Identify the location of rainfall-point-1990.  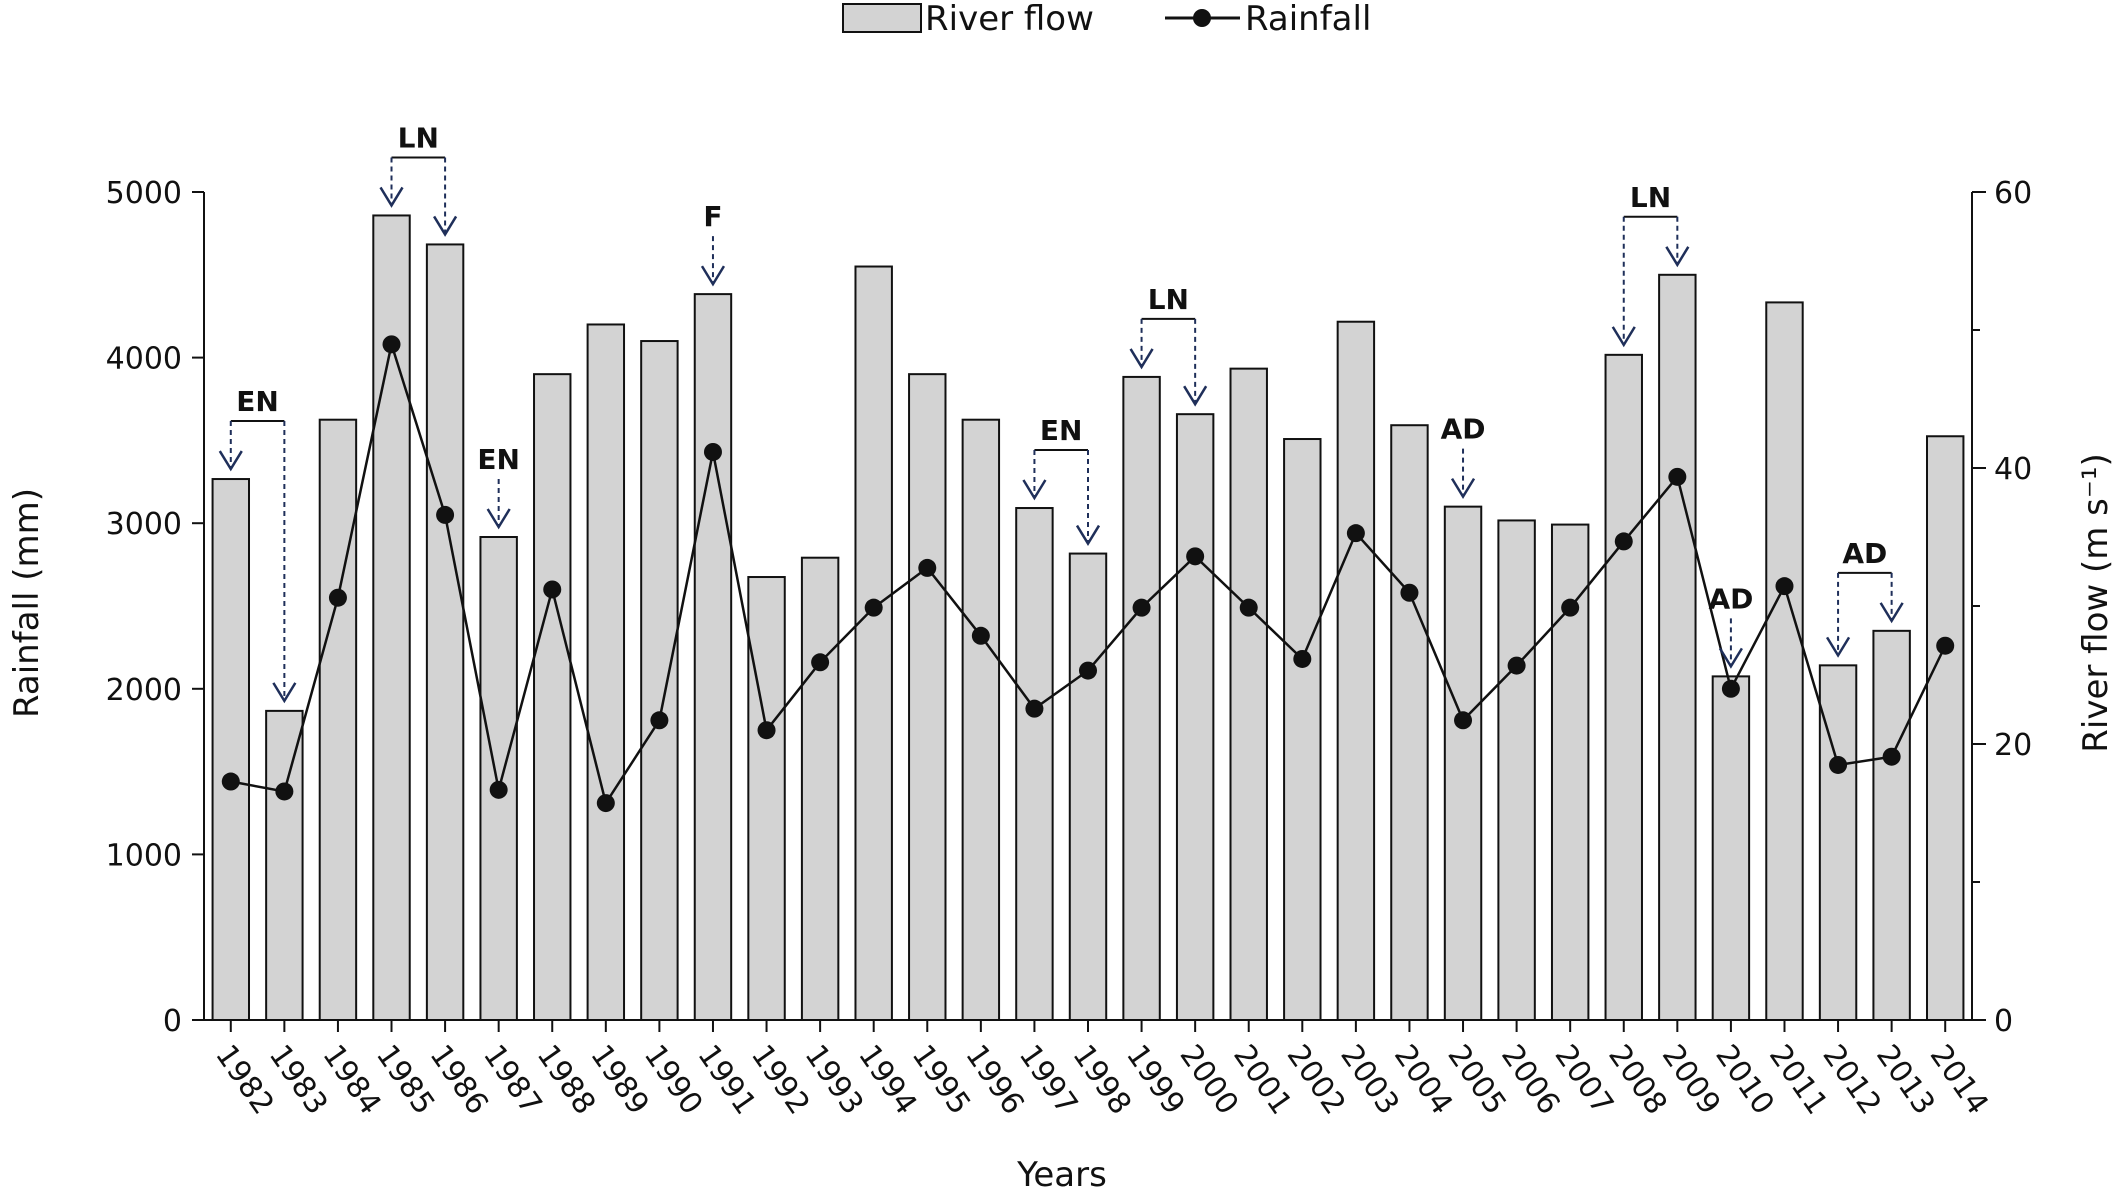
(659, 720).